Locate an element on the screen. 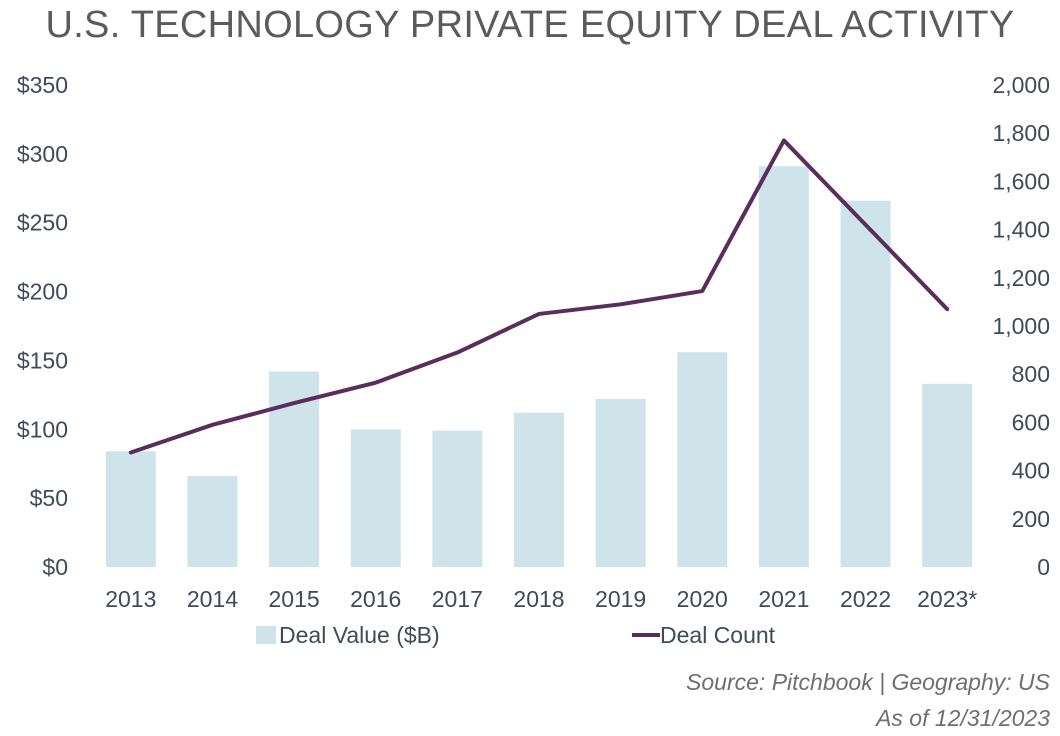 This screenshot has height=736, width=1060. legend-swatch-deal-value is located at coordinates (266, 635).